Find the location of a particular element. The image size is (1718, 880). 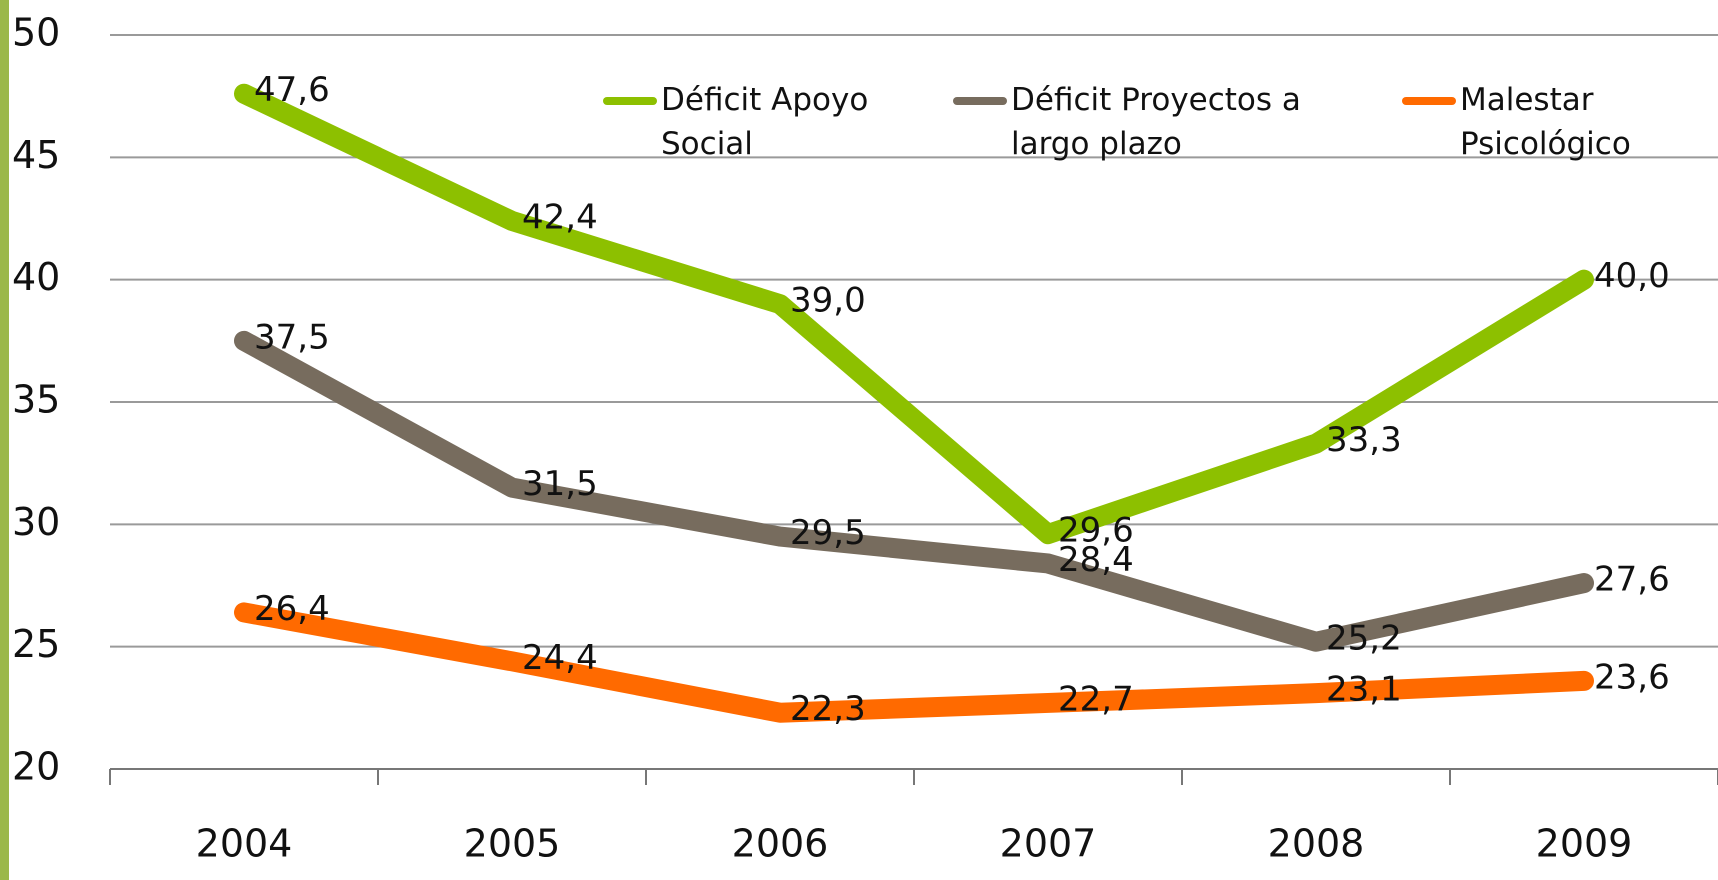

y-tick-label: 40 is located at coordinates (36, 277).